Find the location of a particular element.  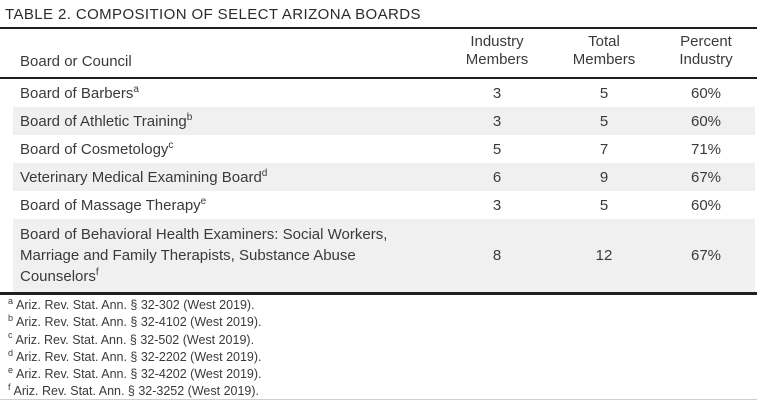

board-name-text: Veterinary Medical Examining Board is located at coordinates (141, 177).